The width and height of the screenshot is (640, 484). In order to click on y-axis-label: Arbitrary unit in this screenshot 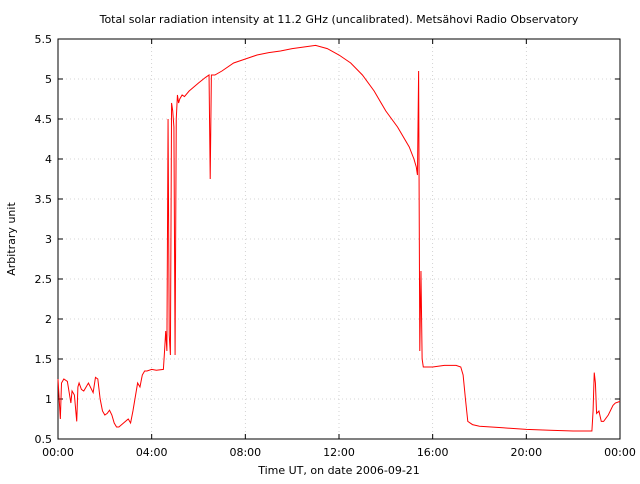, I will do `click(11, 239)`.